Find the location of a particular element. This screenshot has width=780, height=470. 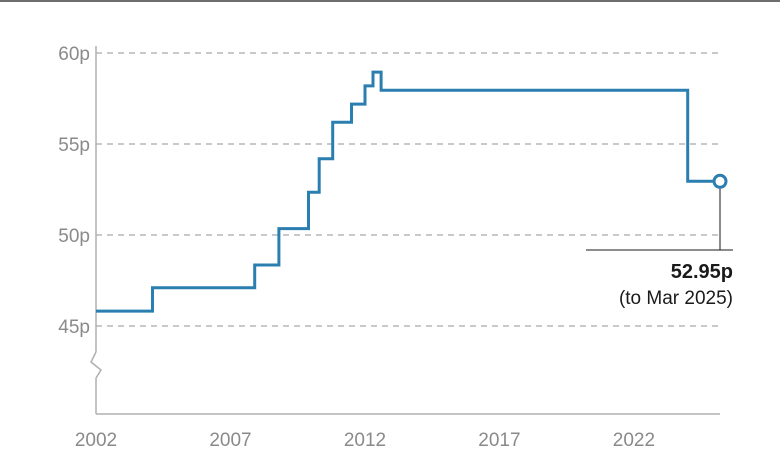

latest-value-annotation: 52.95p (to Mar 2025) is located at coordinates (659, 241).